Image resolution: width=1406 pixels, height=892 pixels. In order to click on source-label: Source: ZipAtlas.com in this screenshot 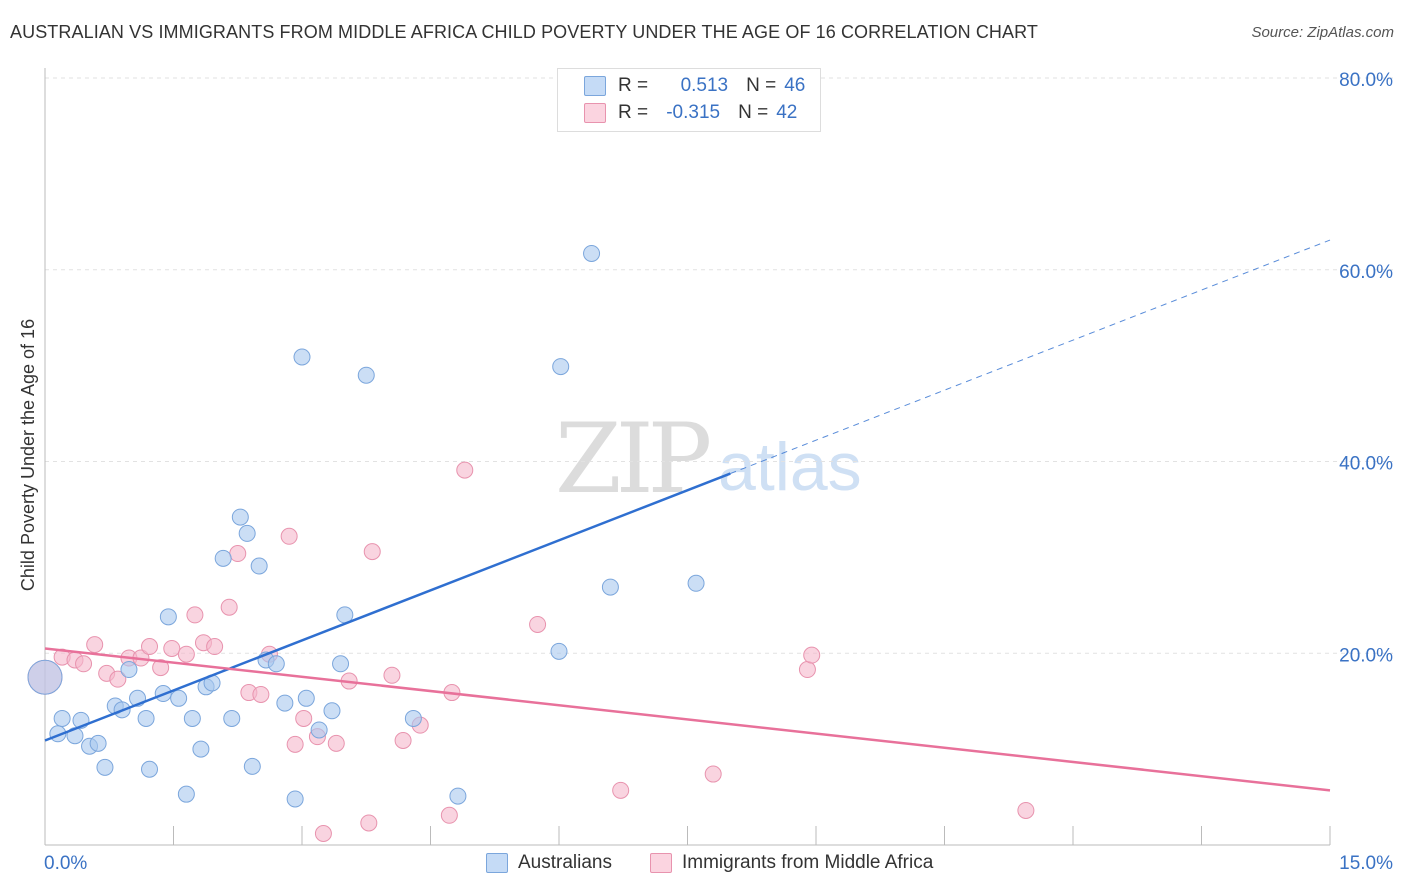, I will do `click(1322, 32)`.